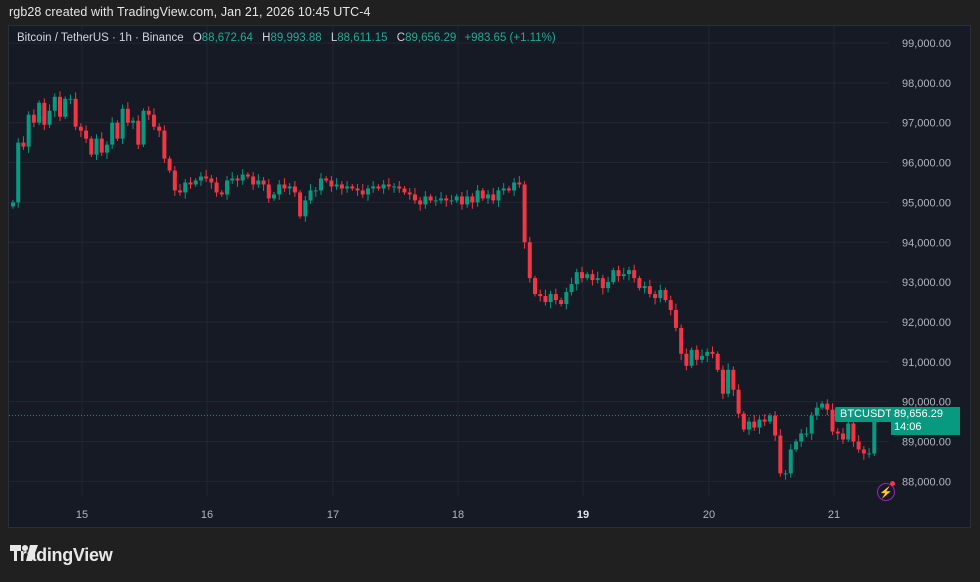 This screenshot has width=980, height=582. Describe the element at coordinates (918, 414) in the screenshot. I see `last-price: 89,656.29` at that location.